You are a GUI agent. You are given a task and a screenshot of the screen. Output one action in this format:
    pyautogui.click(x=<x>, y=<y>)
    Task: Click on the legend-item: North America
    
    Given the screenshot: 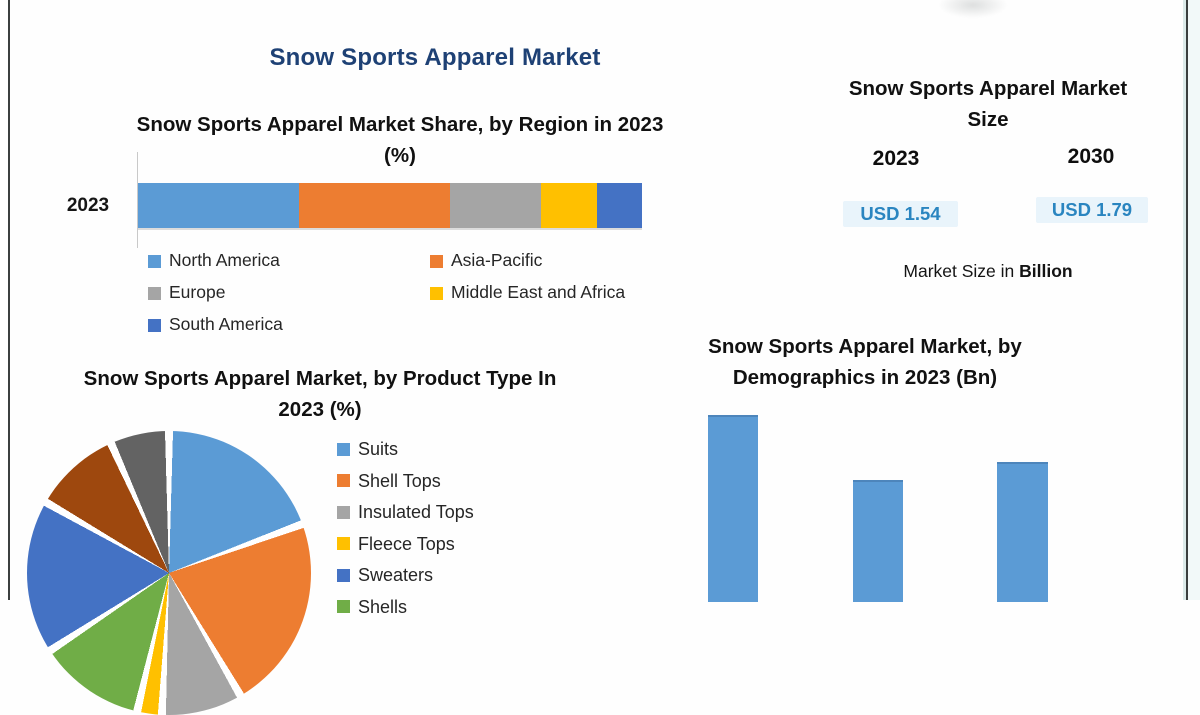 What is the action you would take?
    pyautogui.click(x=215, y=261)
    